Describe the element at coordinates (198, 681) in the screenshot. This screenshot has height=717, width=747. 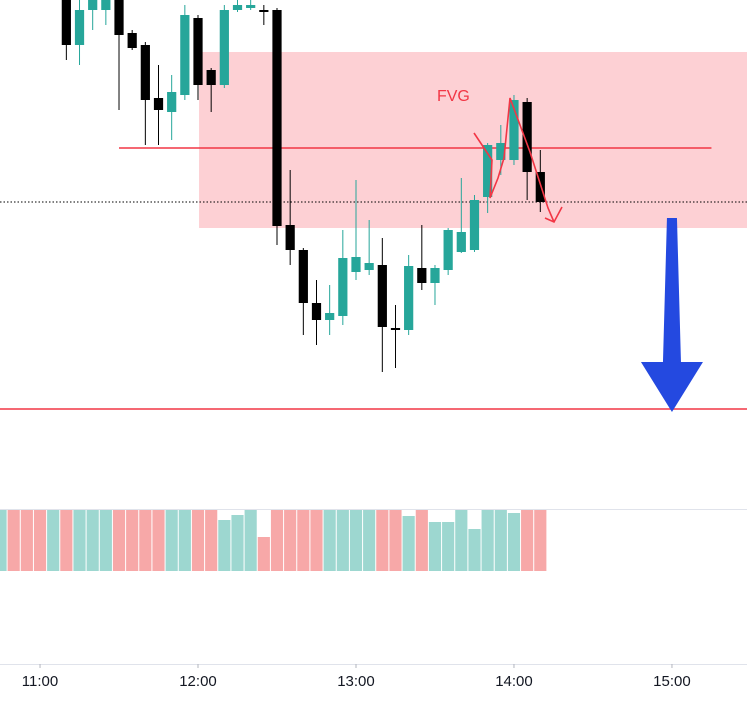
I see `x-tick-label: 12:00` at that location.